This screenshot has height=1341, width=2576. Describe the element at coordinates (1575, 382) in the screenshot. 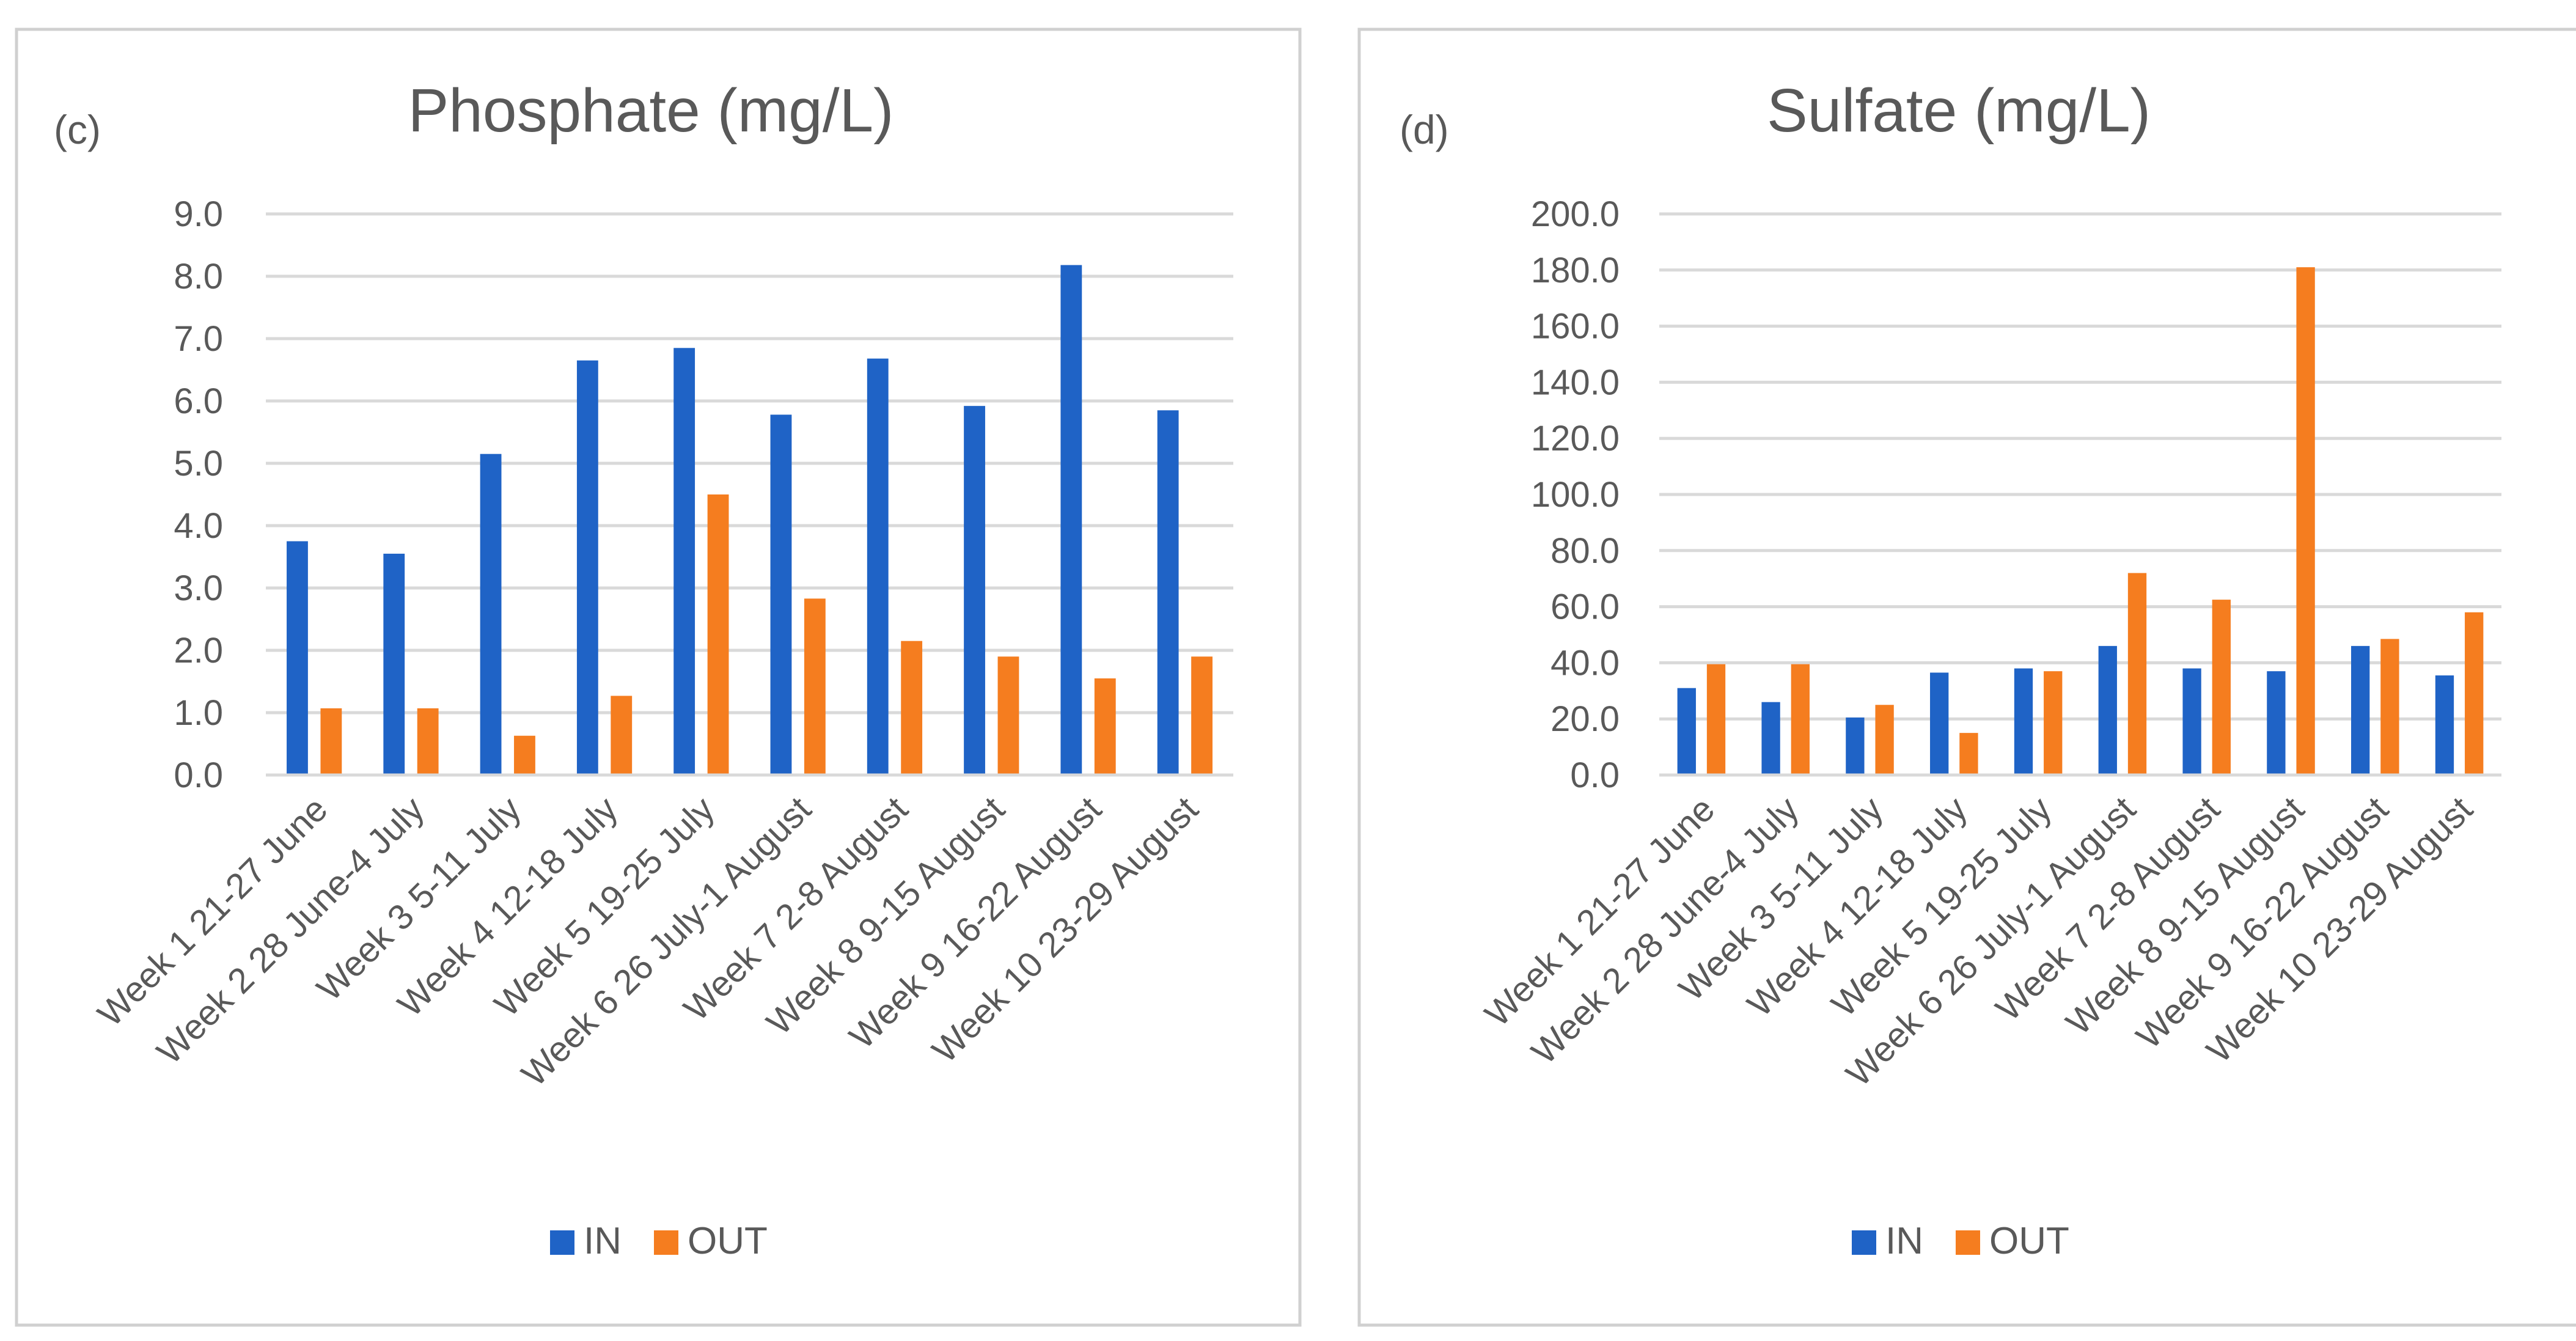

I see `y-tick-label: 140.0` at that location.